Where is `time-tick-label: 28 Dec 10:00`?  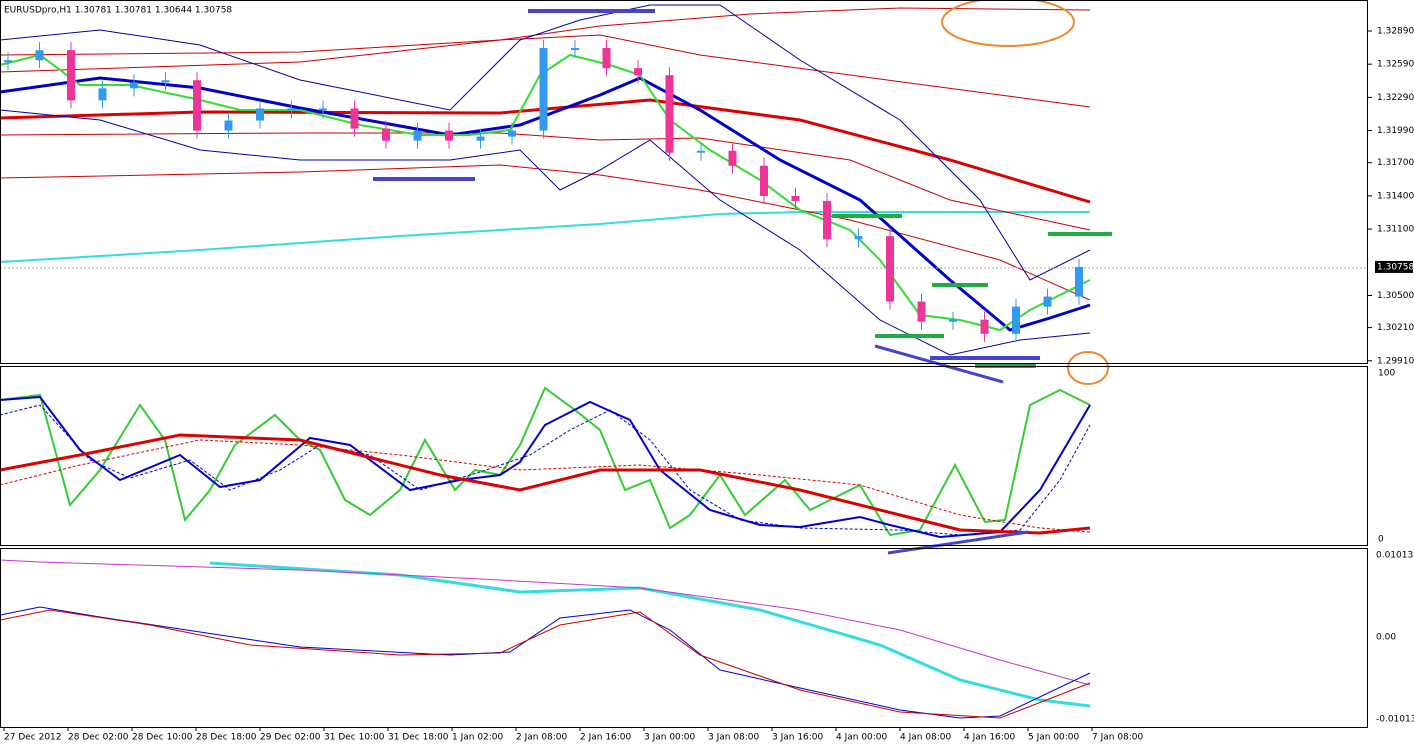
time-tick-label: 28 Dec 10:00 is located at coordinates (162, 738).